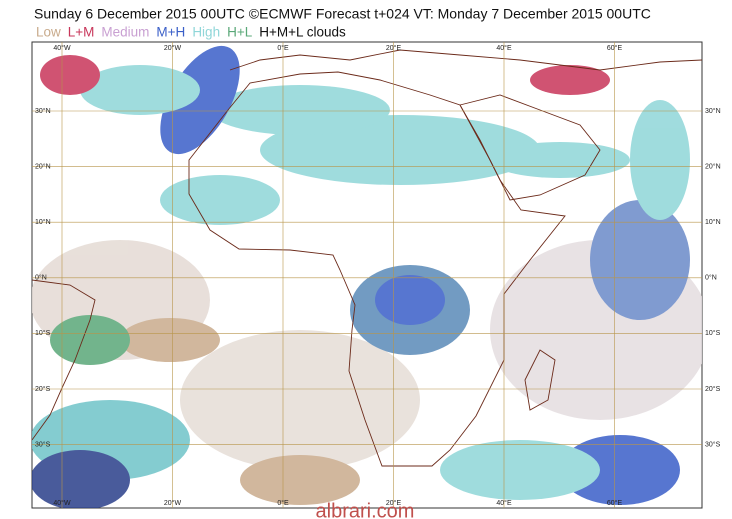 Image resolution: width=732 pixels, height=519 pixels. What do you see at coordinates (191, 32) in the screenshot?
I see `legend: Low L+M Medium M+H High H+L H+M+L clouds` at bounding box center [191, 32].